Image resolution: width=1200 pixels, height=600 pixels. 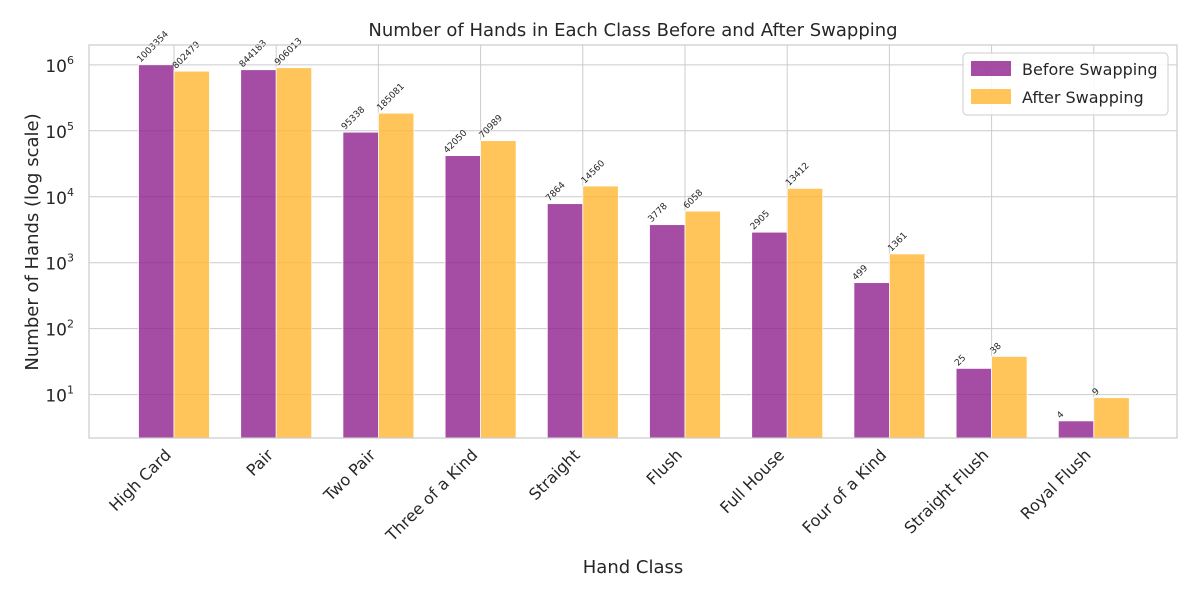 I want to click on legend: Before Swapping After Swapping, so click(x=1065, y=84).